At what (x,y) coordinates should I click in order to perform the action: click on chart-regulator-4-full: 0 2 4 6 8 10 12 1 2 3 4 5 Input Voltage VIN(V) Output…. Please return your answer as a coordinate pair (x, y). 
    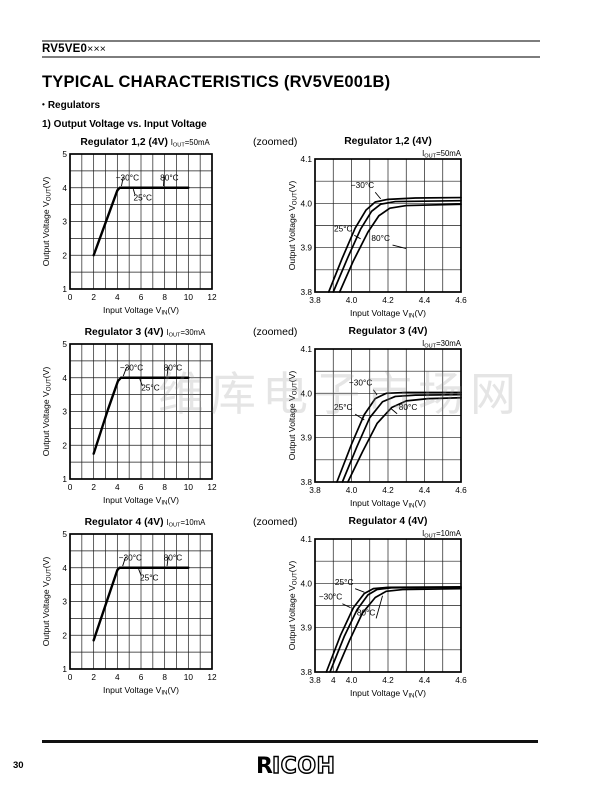
    Looking at the image, I should click on (146, 610).